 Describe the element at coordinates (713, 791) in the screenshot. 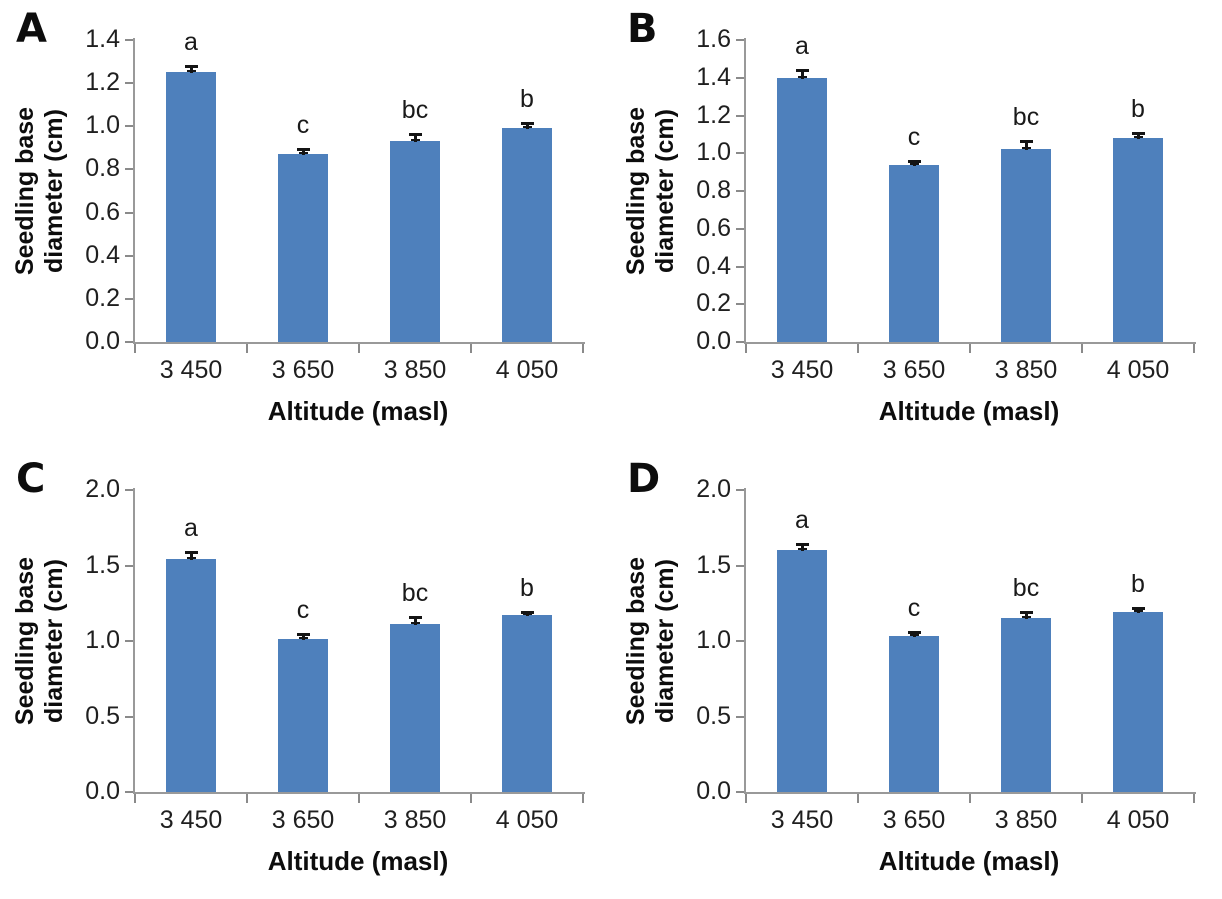

I see `y-tick-label: 0.0` at that location.